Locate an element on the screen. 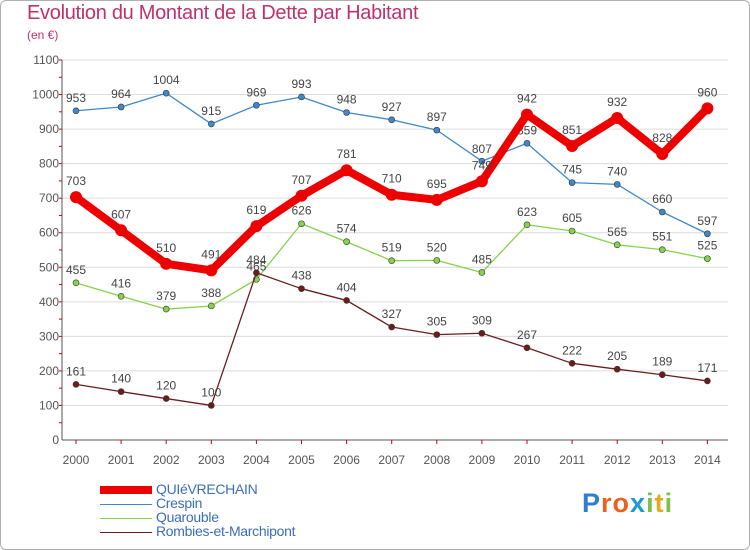  data-label-rombies-et-marchipont: 161 is located at coordinates (76, 371).